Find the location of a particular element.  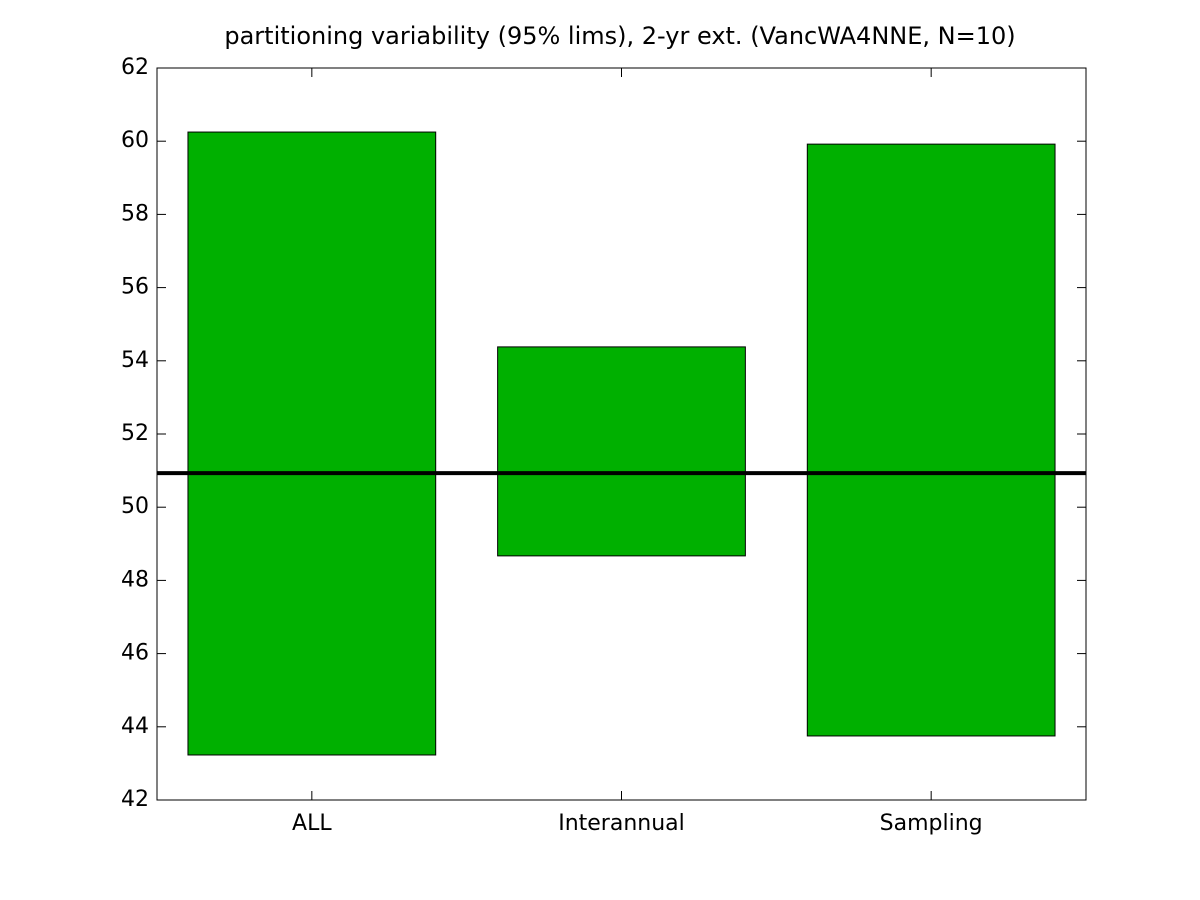

y-tick-label: 54 is located at coordinates (135, 360).